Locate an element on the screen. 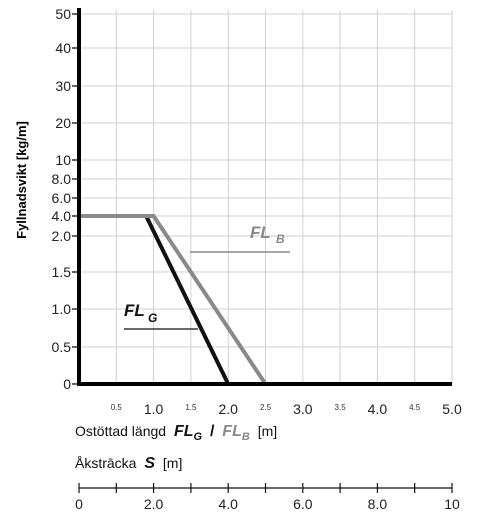 The height and width of the screenshot is (519, 477). secondary-tick-label: 2.0 is located at coordinates (154, 504).